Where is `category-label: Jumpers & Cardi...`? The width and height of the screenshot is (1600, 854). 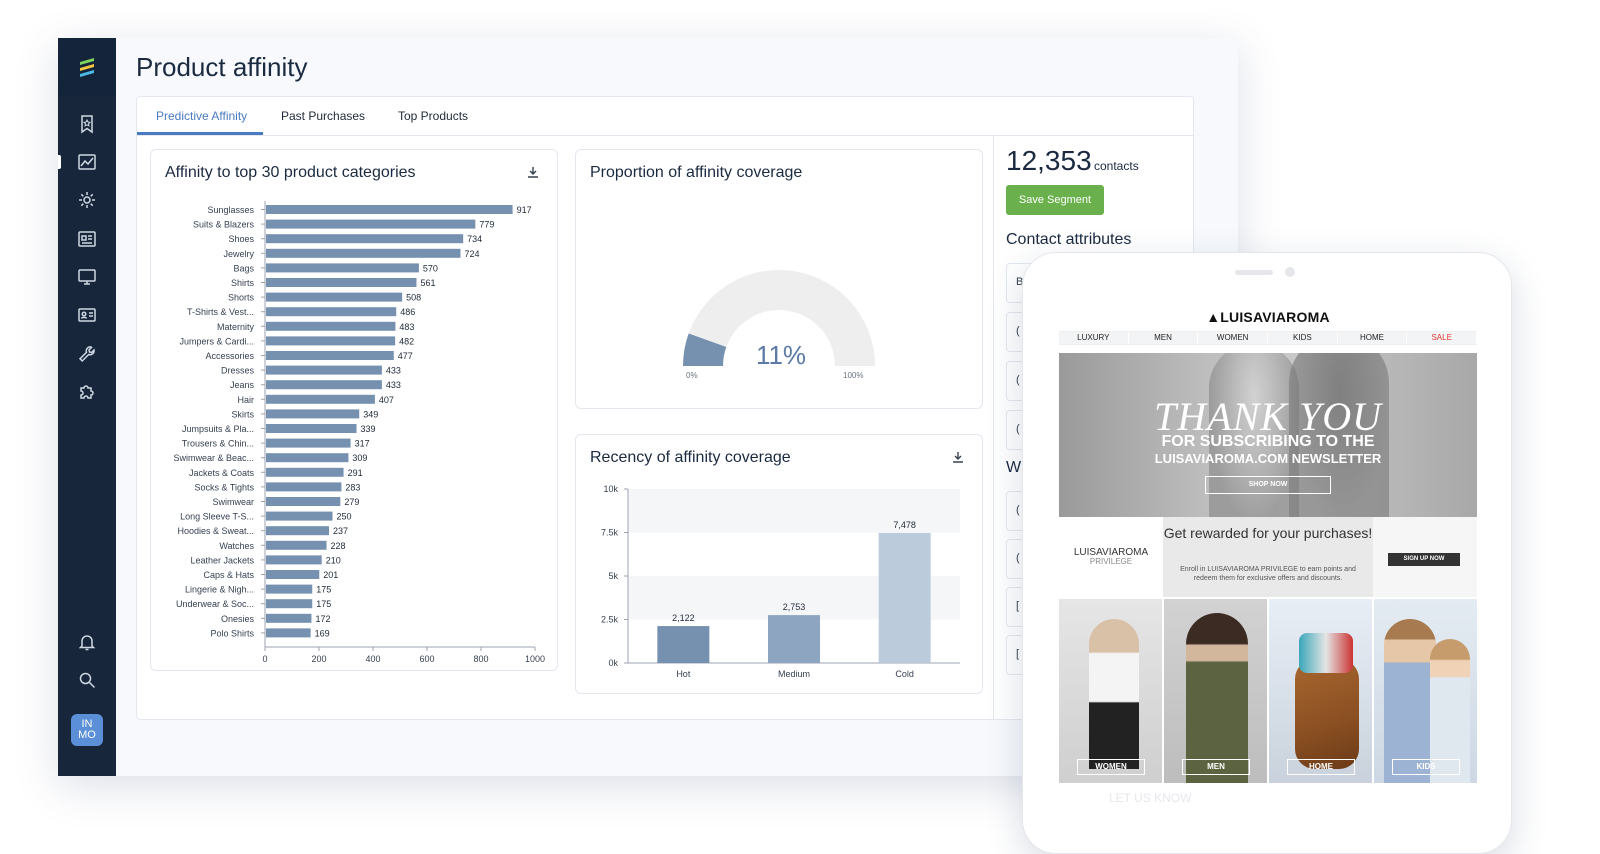
category-label: Jumpers & Cardi... is located at coordinates (216, 341).